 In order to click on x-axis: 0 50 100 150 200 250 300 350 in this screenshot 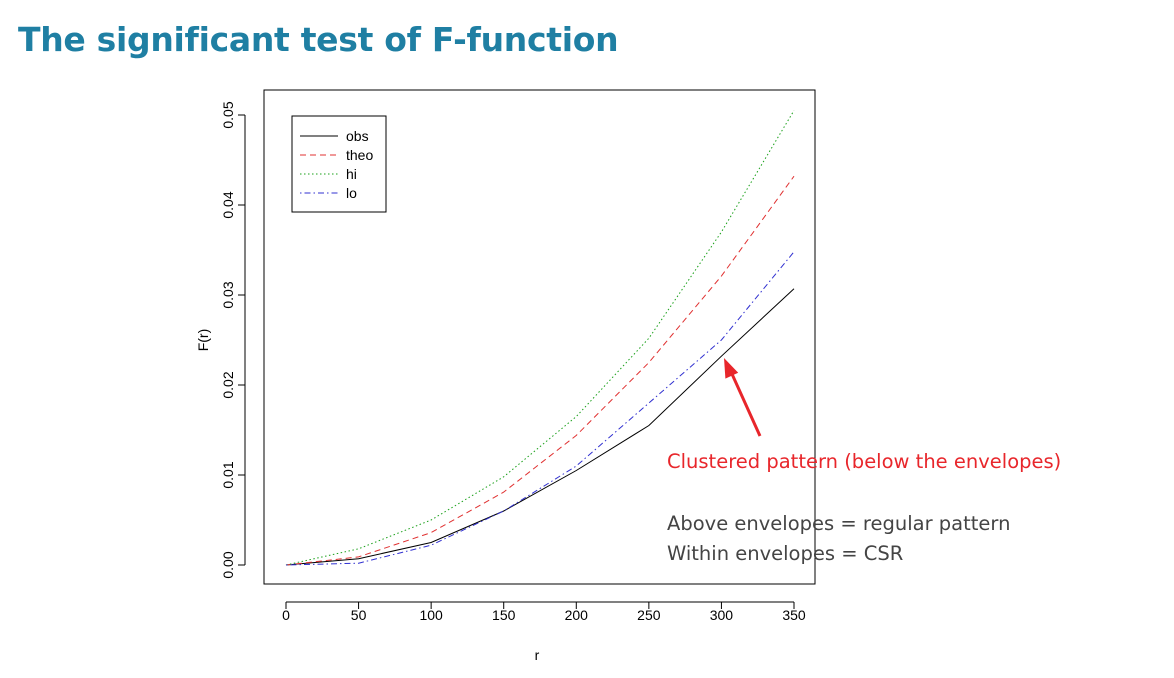, I will do `click(544, 612)`.